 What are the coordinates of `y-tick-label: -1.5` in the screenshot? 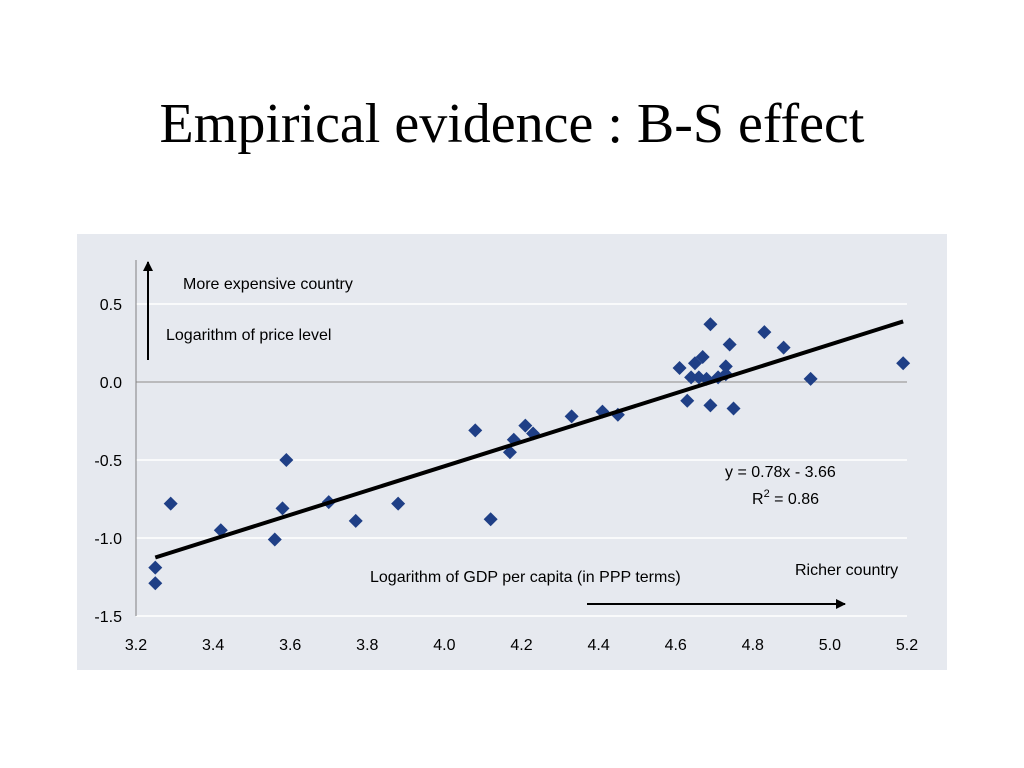 It's located at (108, 617).